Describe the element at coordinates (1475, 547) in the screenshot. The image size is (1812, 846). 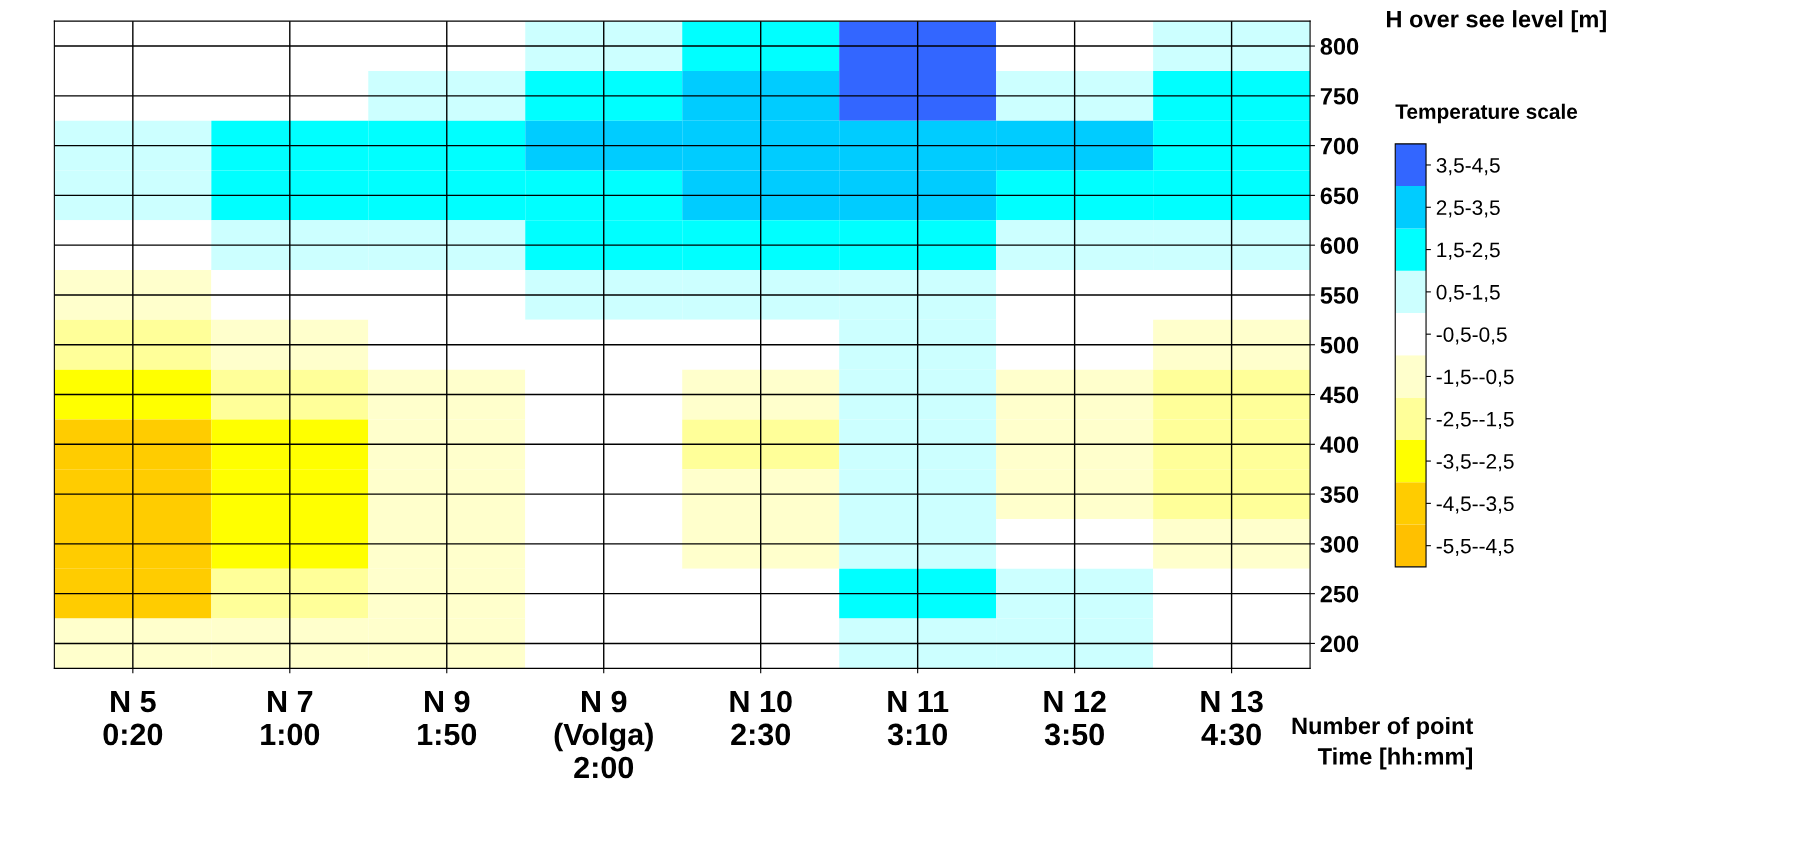
I see `color-bar-label: -5,5--4,5` at that location.